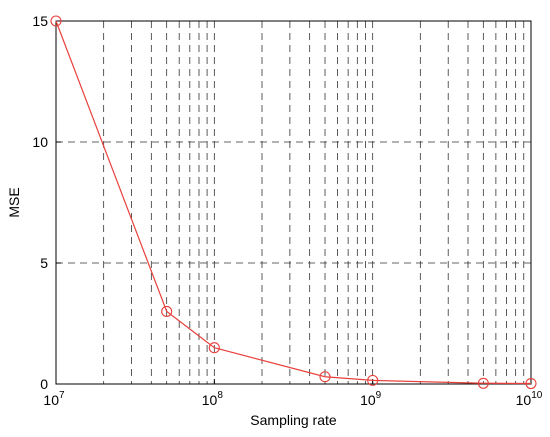  Describe the element at coordinates (40, 21) in the screenshot. I see `y-tick-label: 15` at that location.